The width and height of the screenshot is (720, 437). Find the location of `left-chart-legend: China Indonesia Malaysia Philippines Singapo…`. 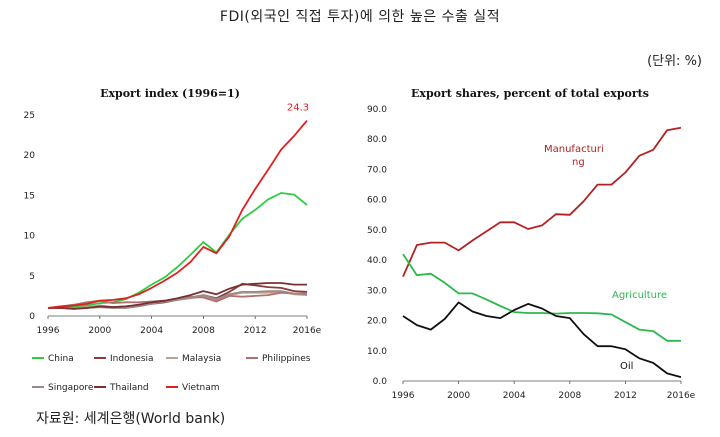

left-chart-legend: China Indonesia Malaysia Philippines Singapo… is located at coordinates (171, 373).